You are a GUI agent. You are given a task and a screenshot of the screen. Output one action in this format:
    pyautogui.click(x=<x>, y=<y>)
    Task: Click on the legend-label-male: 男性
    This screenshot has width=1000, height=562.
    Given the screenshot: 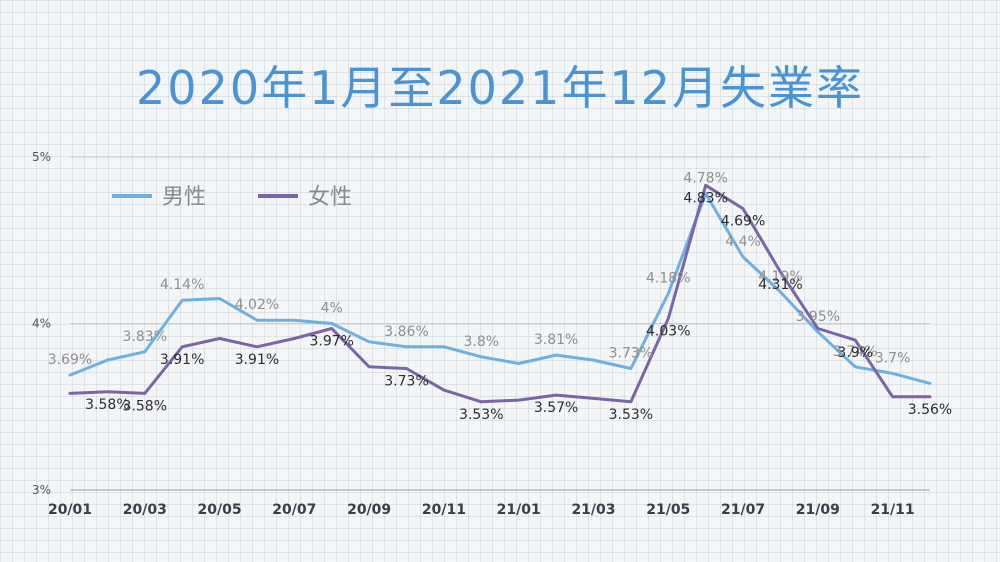 What is the action you would take?
    pyautogui.click(x=184, y=197)
    